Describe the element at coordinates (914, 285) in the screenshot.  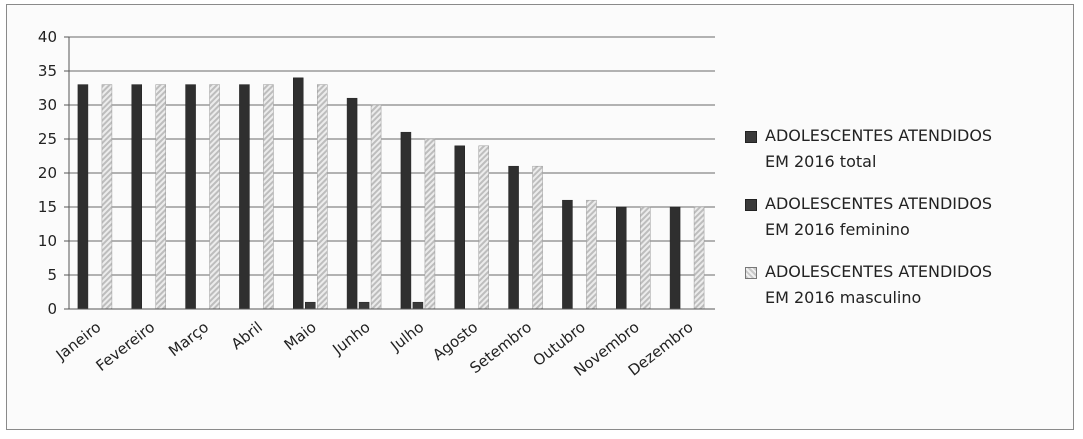
I see `legend-item-masculino: ADOLESCENTES ATENDIDOS EM 2016 masculino` at that location.